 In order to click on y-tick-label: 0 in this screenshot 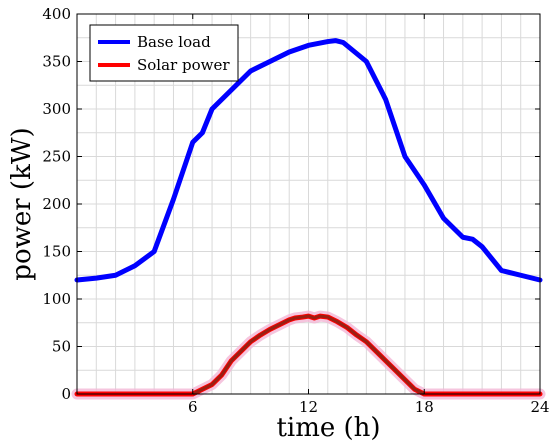, I will do `click(66, 394)`.